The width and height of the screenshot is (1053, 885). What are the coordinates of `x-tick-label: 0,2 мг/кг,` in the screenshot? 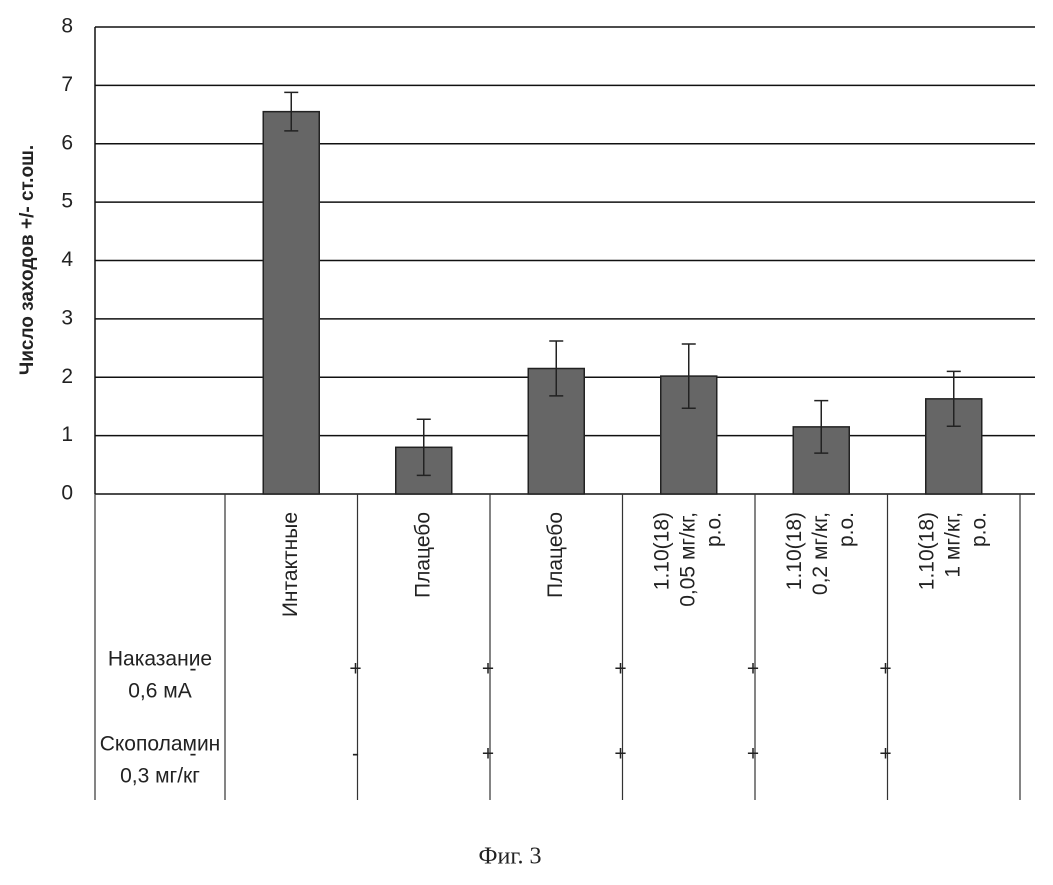 It's located at (820, 553).